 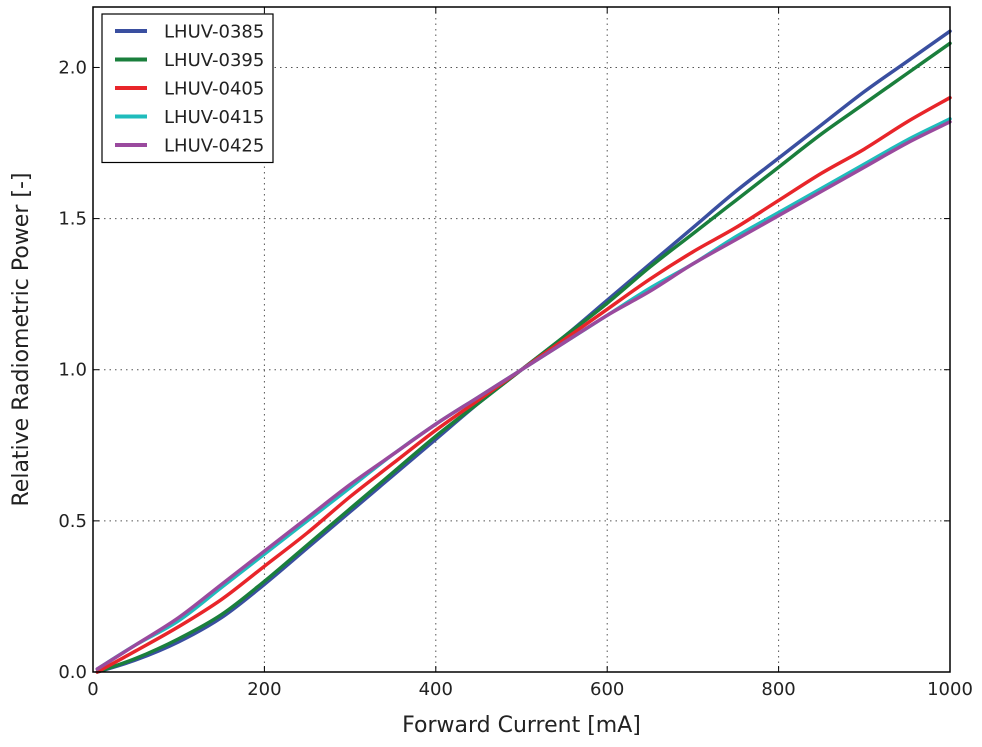 I want to click on x-tick-label: 800, so click(x=778, y=689).